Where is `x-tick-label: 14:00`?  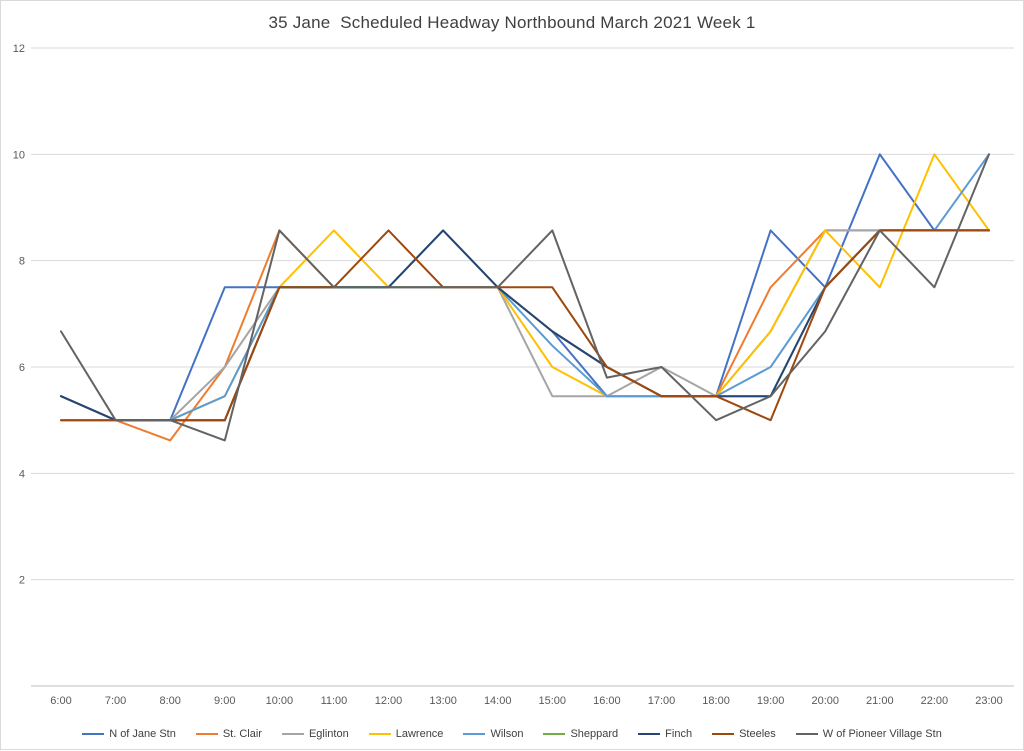 x-tick-label: 14:00 is located at coordinates (498, 701).